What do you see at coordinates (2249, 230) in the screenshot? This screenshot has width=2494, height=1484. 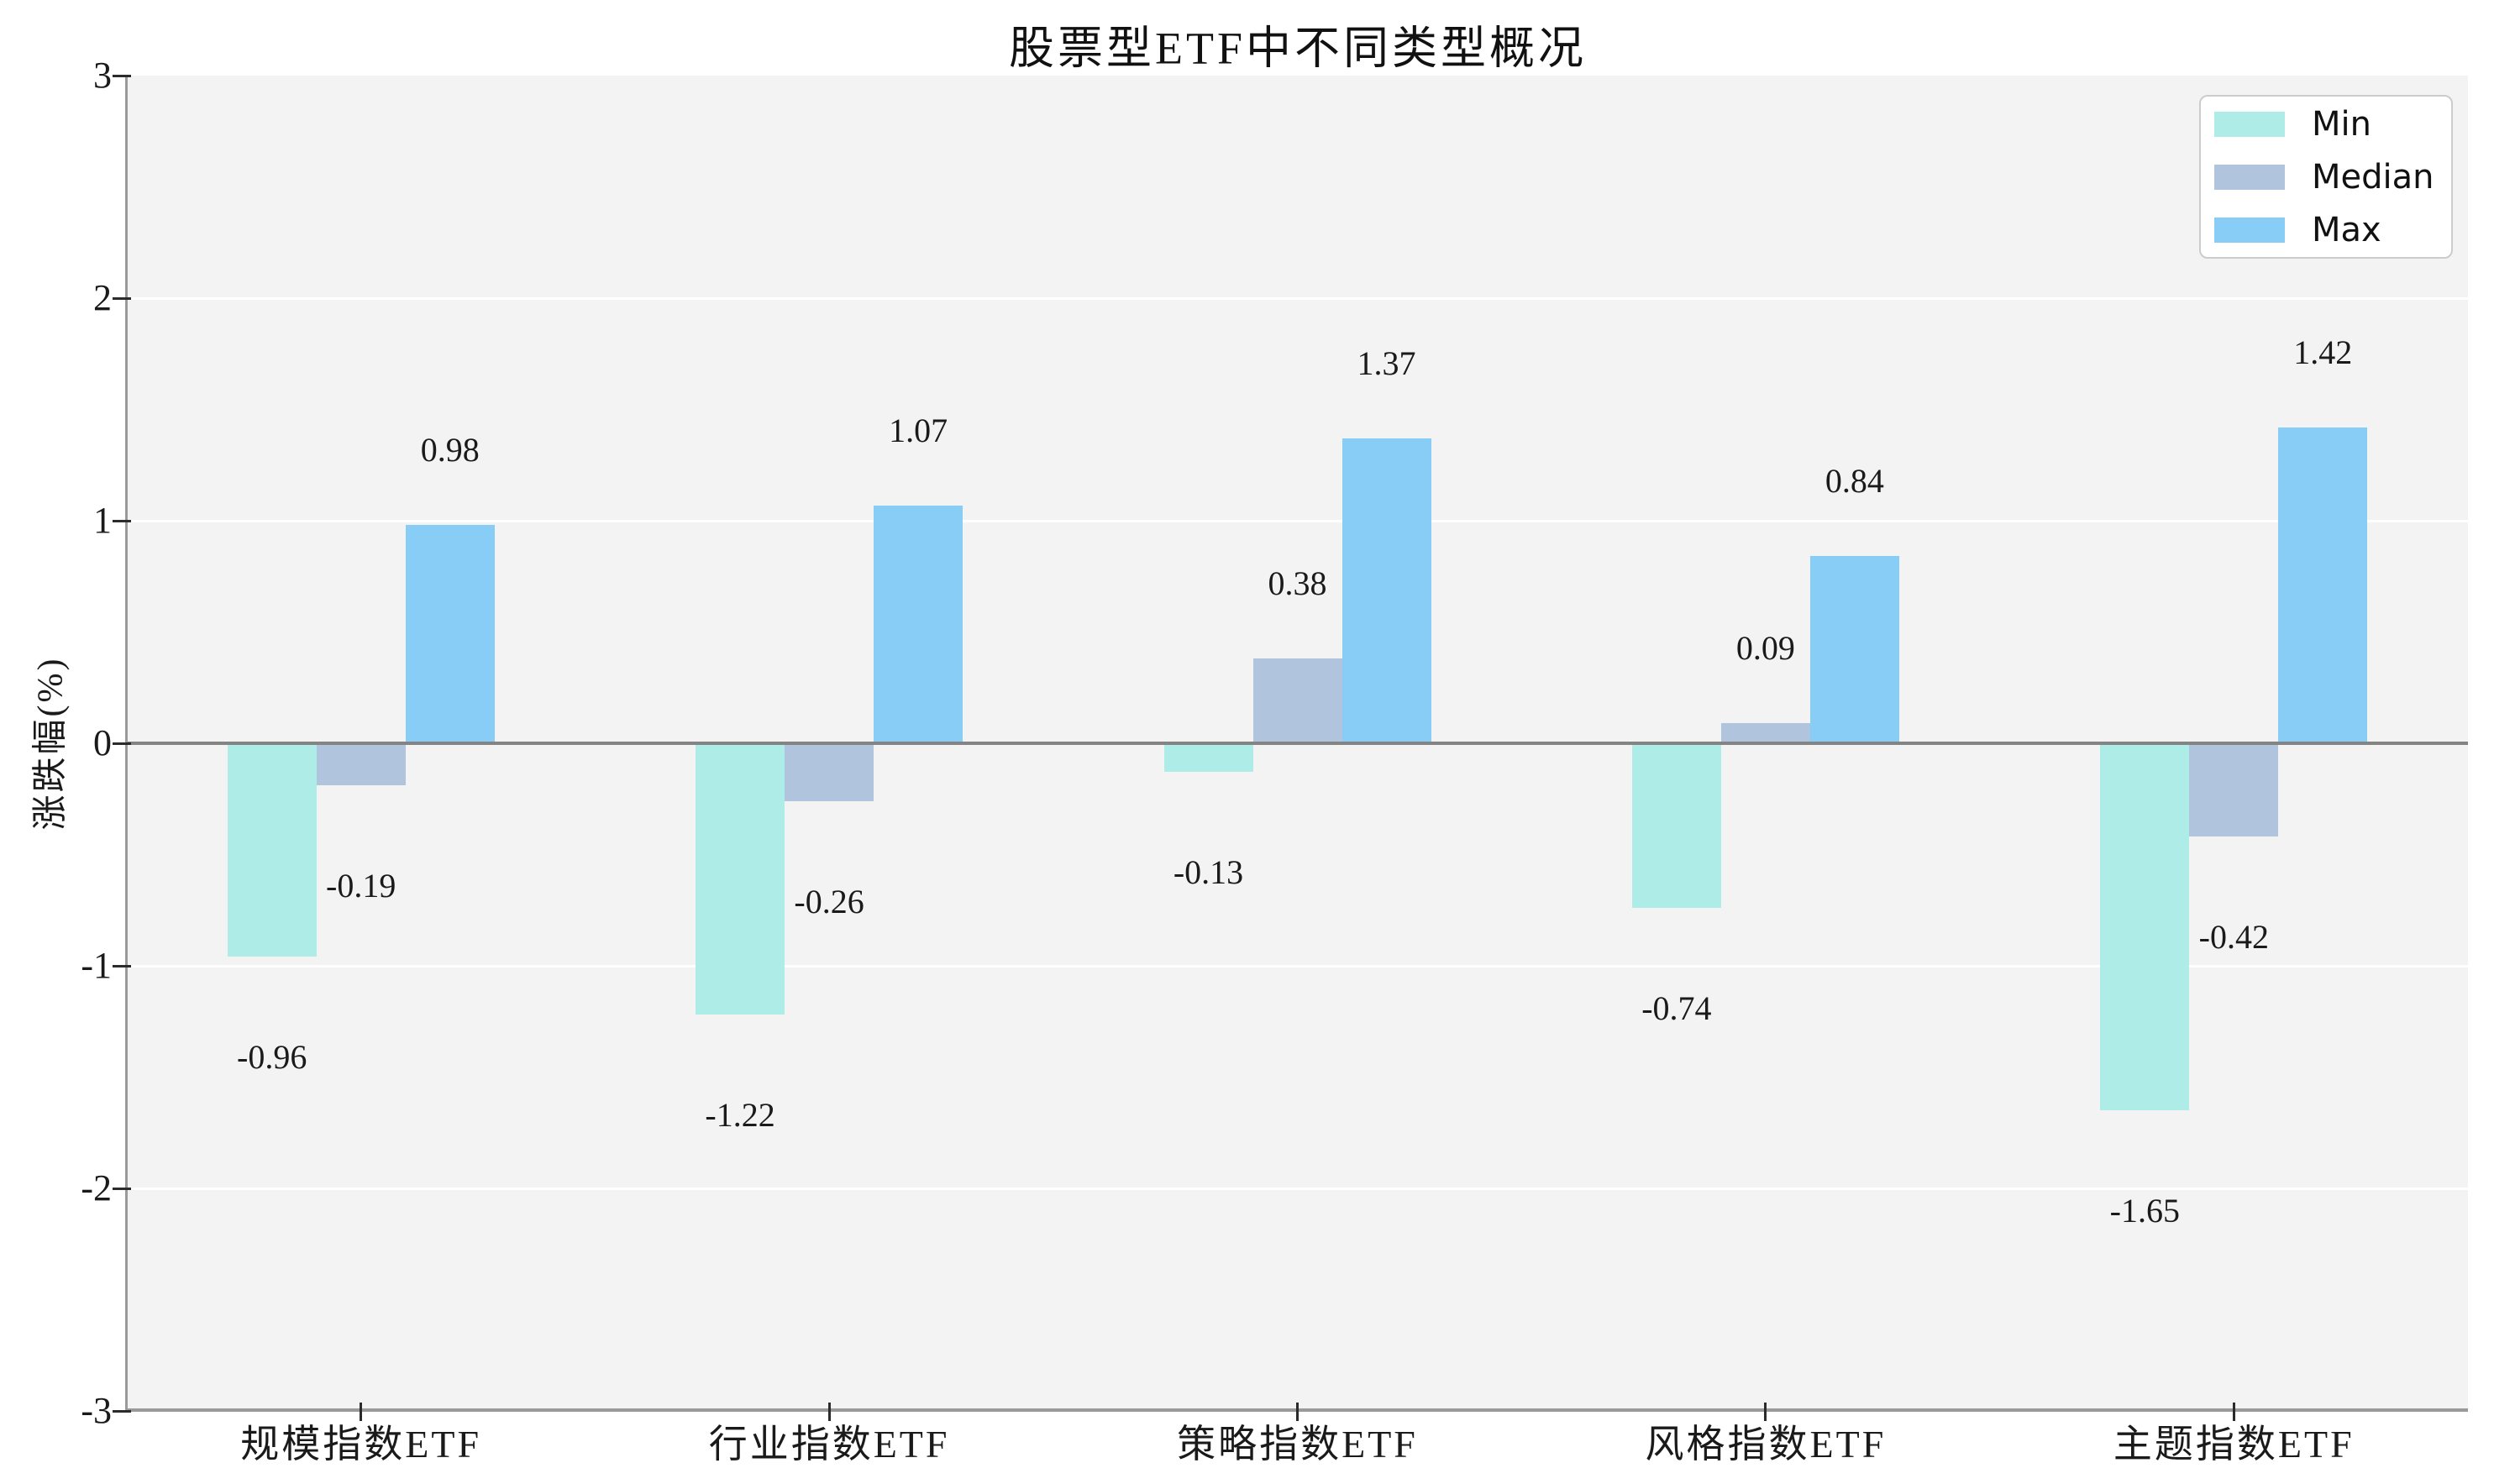 I see `legend-swatch-max` at bounding box center [2249, 230].